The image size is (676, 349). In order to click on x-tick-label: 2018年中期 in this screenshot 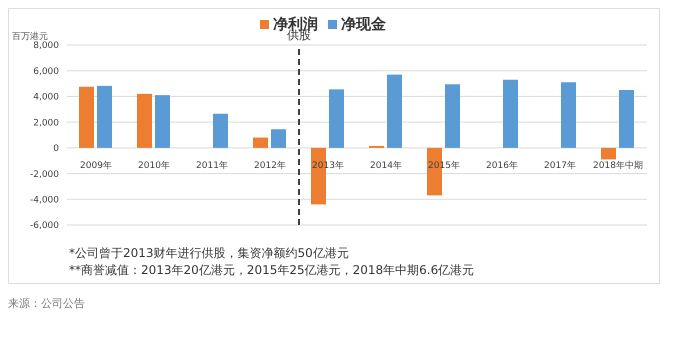, I will do `click(618, 165)`.